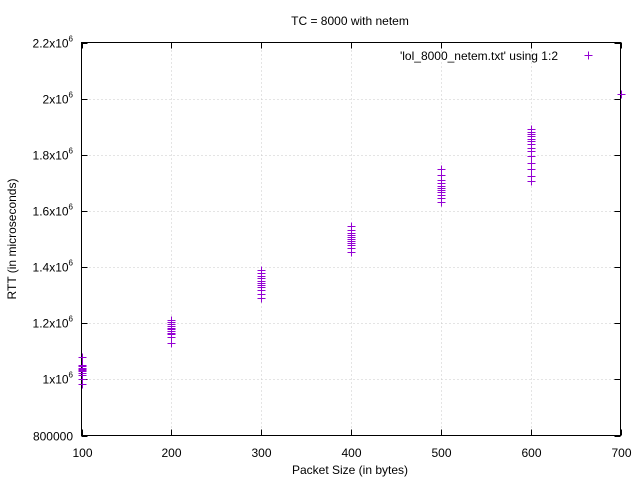 Image resolution: width=640 pixels, height=480 pixels. I want to click on x-tick-label: 200, so click(171, 453).